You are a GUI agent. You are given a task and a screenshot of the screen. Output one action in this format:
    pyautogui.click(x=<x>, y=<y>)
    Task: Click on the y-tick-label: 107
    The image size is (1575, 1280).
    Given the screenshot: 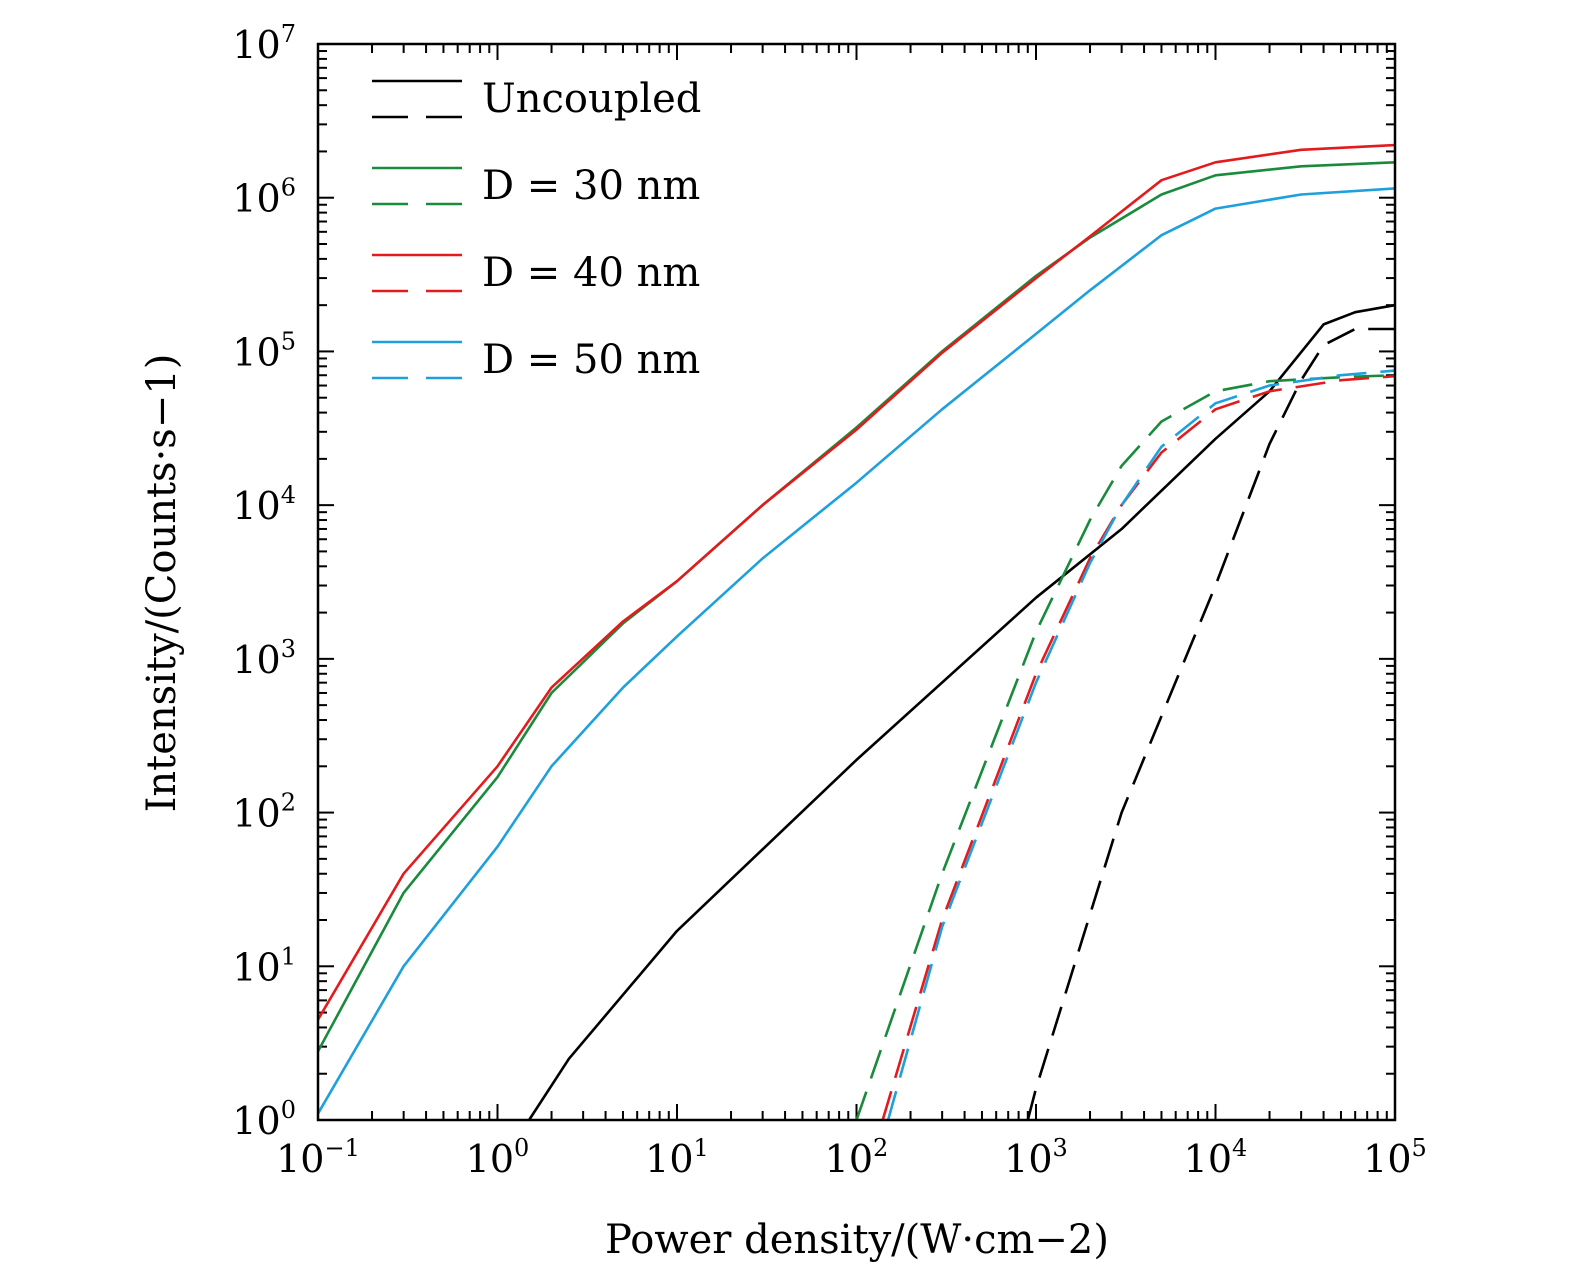 What is the action you would take?
    pyautogui.click(x=264, y=43)
    